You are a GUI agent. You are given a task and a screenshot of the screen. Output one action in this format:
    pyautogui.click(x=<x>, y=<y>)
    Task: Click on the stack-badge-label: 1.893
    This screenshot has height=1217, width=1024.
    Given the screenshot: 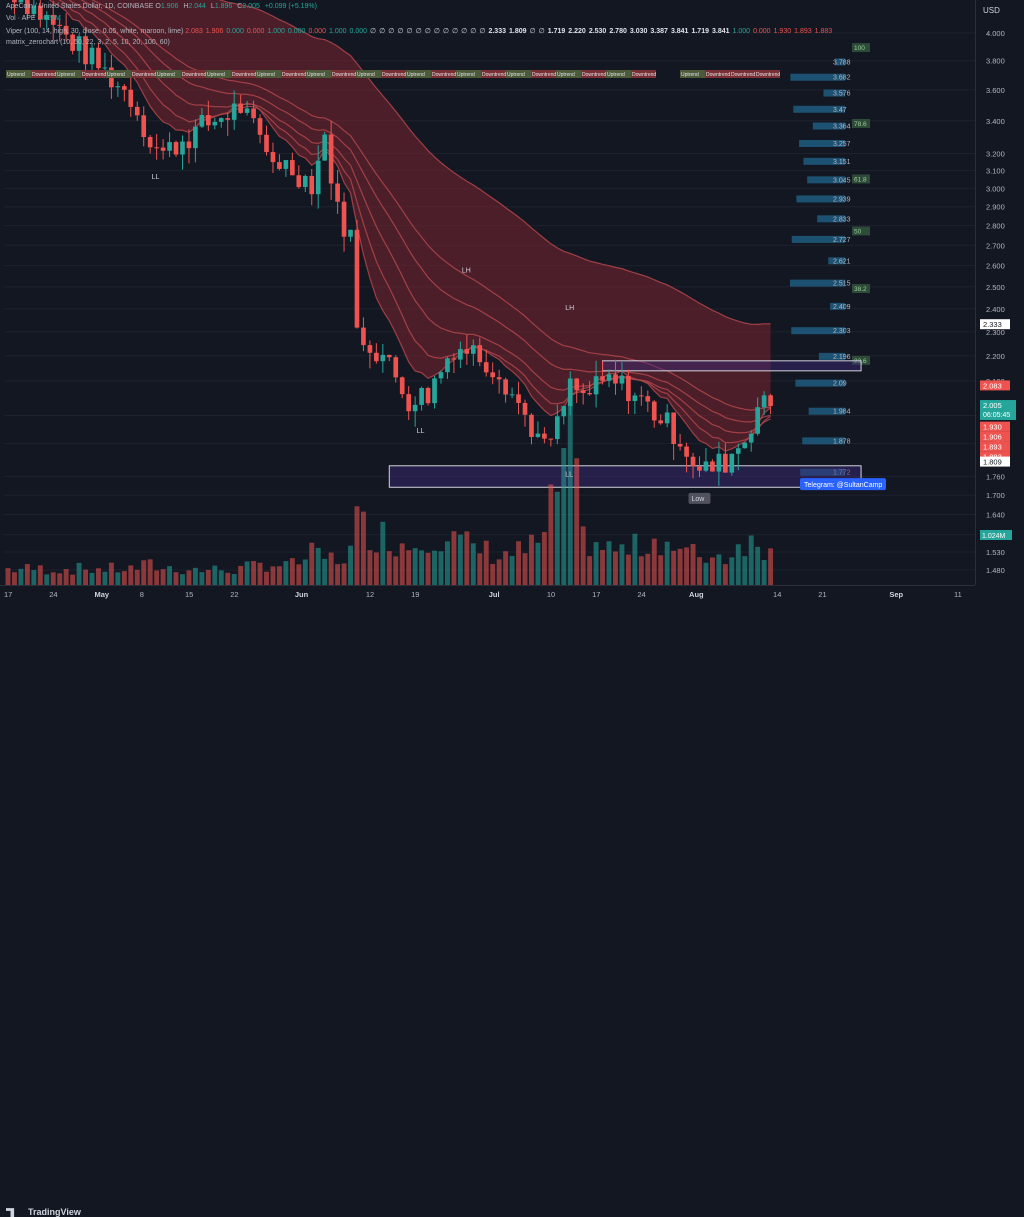 What is the action you would take?
    pyautogui.click(x=992, y=447)
    